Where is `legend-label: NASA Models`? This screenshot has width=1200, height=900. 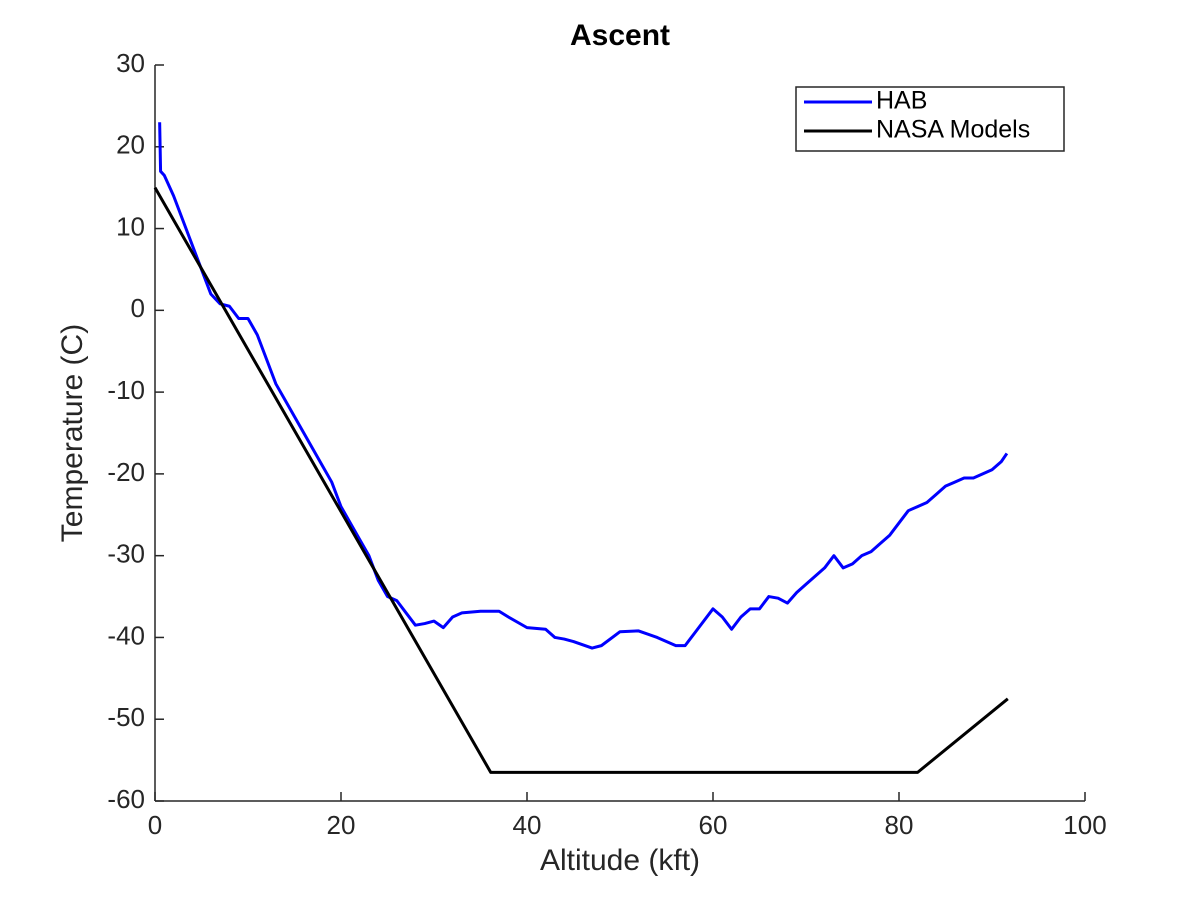 legend-label: NASA Models is located at coordinates (953, 130).